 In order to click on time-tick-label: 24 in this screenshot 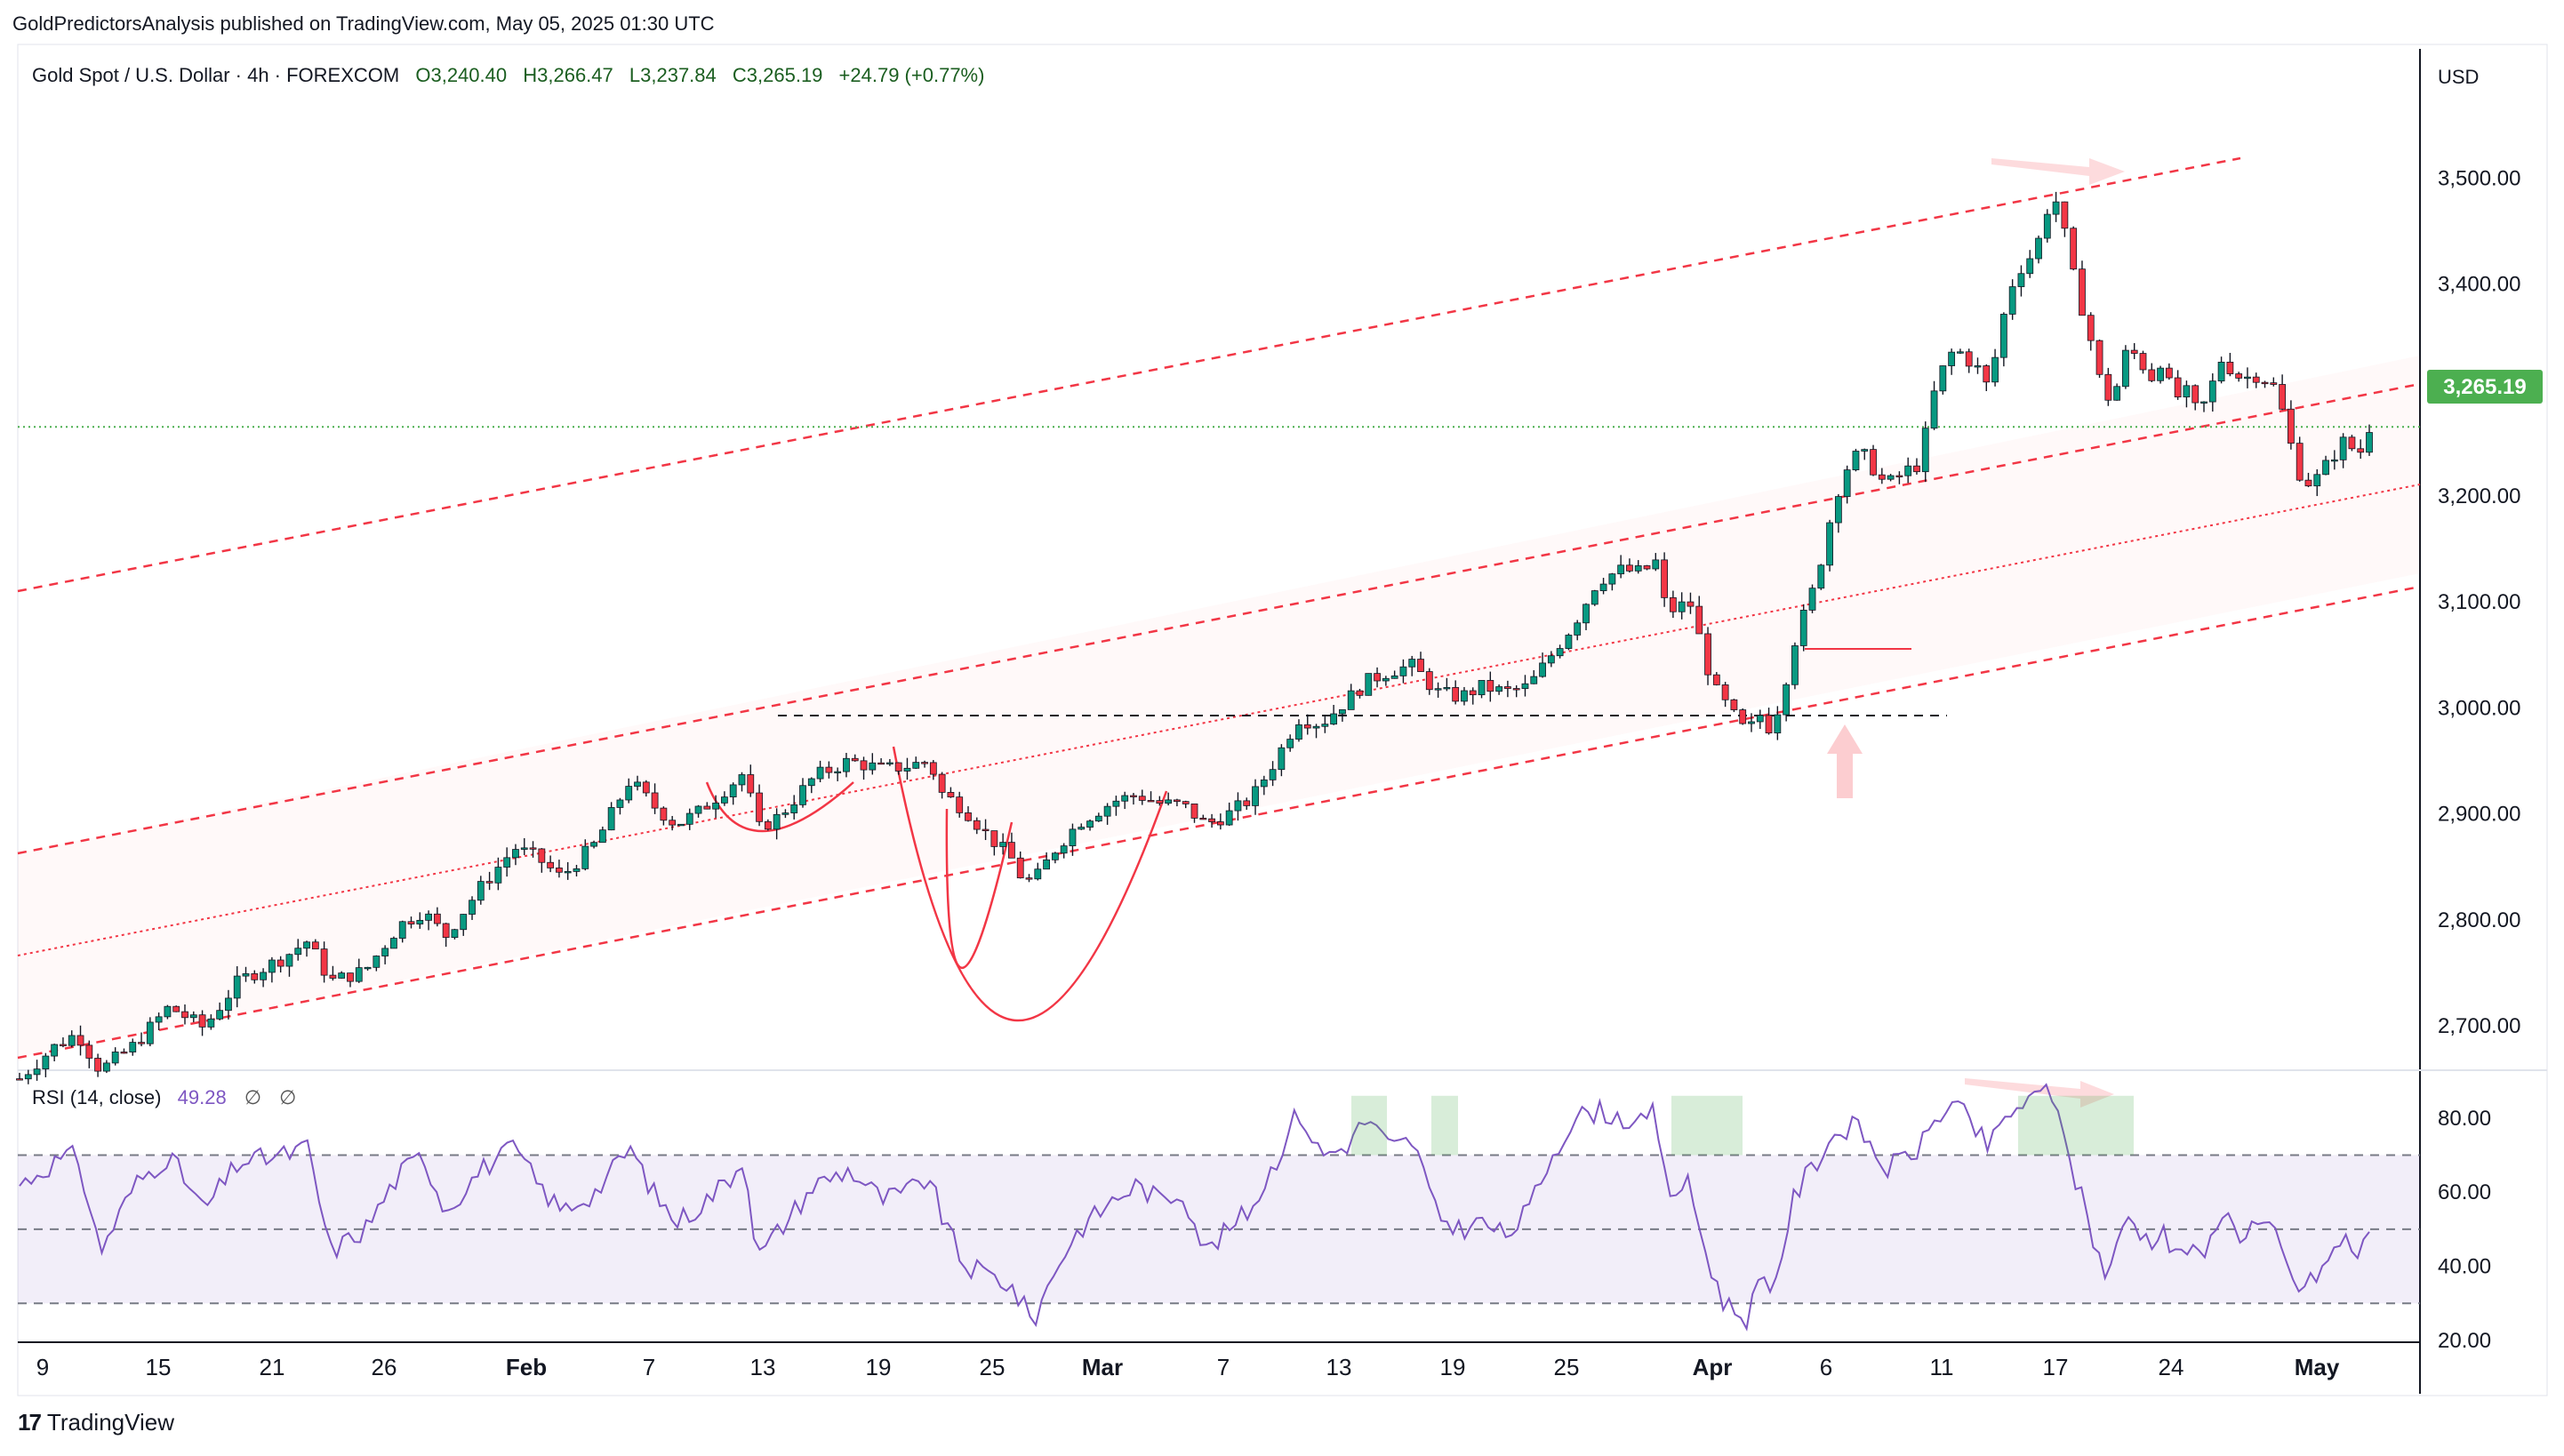, I will do `click(2171, 1367)`.